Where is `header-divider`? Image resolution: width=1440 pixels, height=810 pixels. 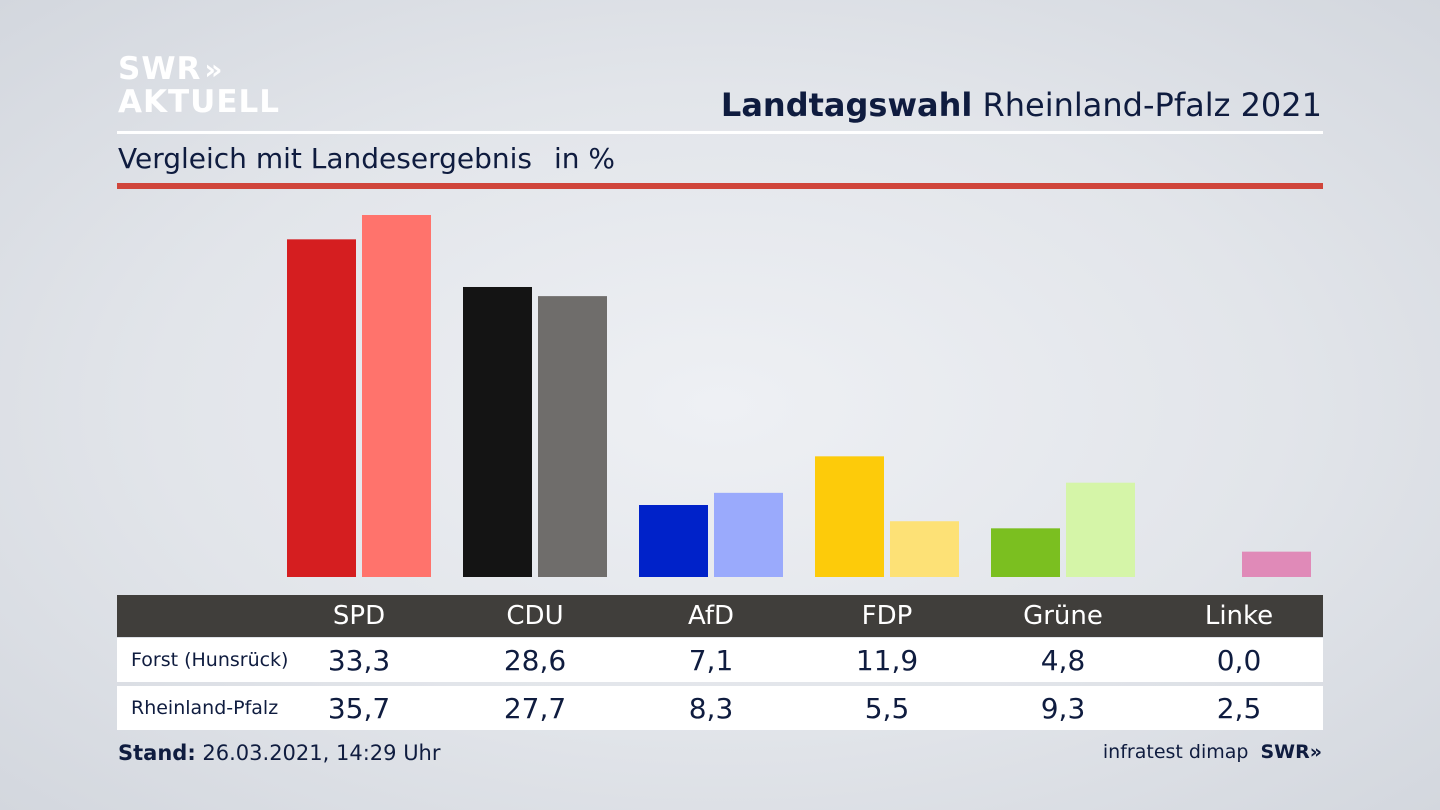 header-divider is located at coordinates (720, 132).